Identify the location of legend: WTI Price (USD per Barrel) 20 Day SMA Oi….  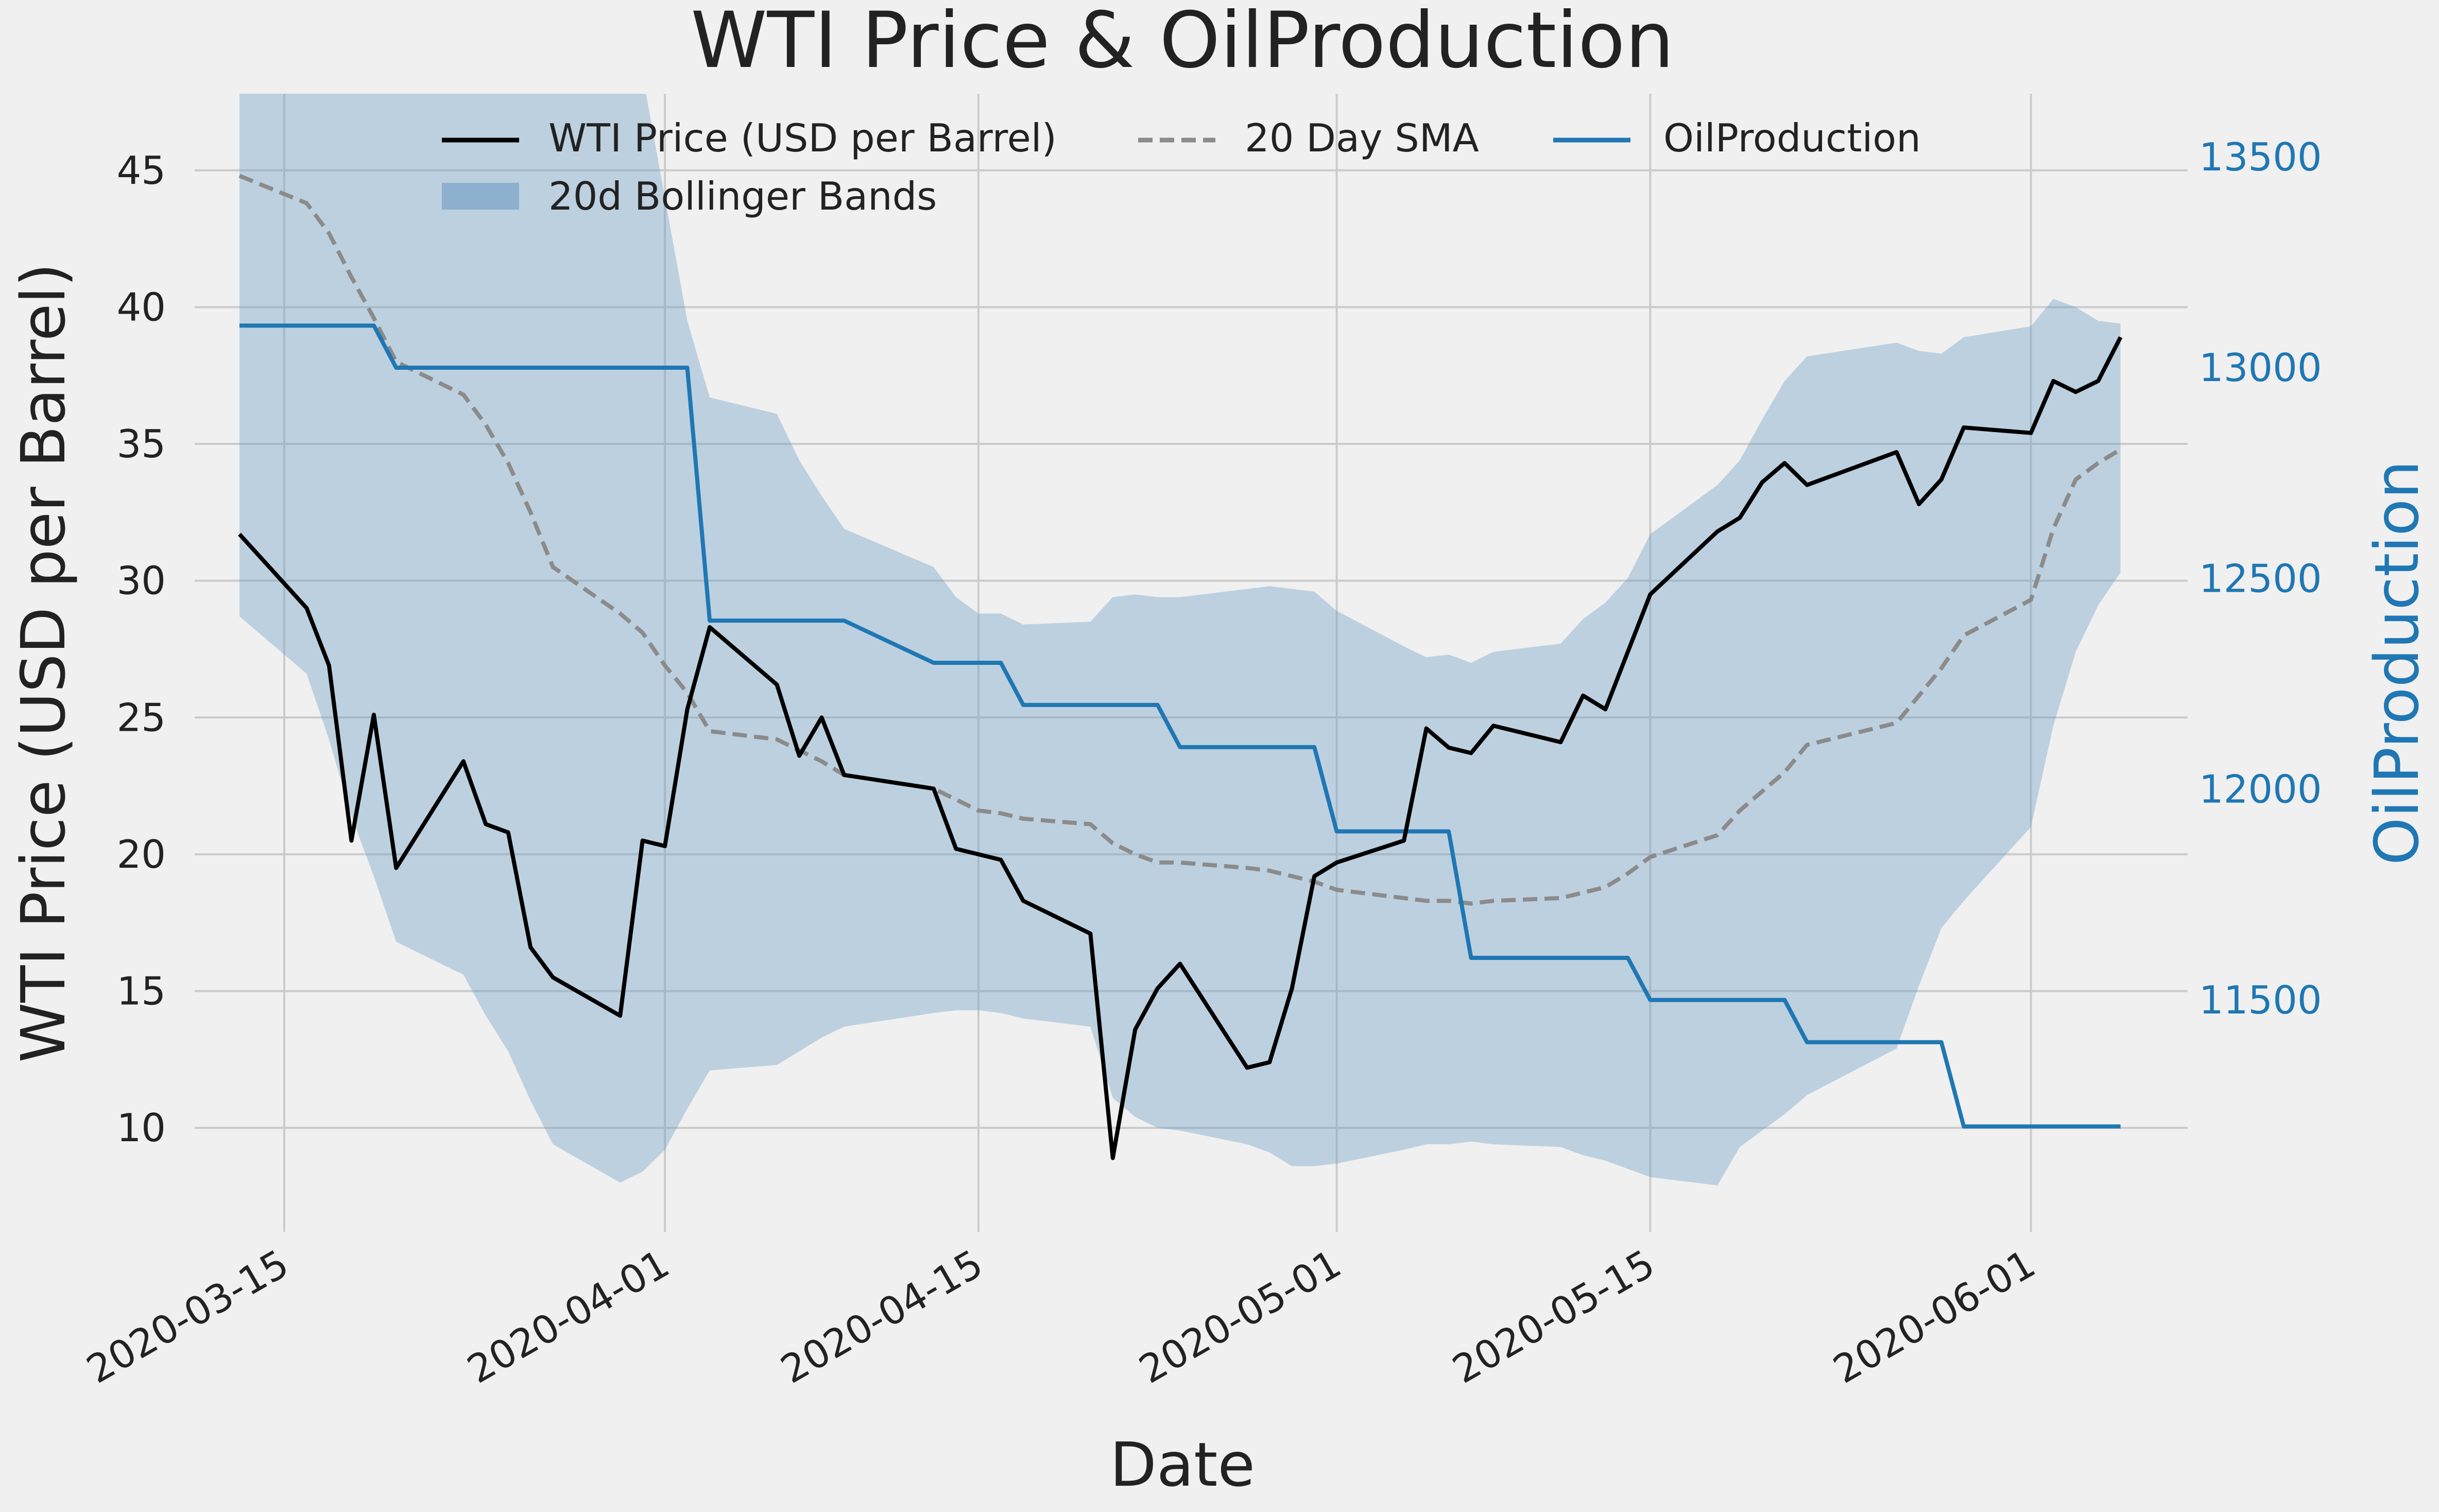
(1181, 167).